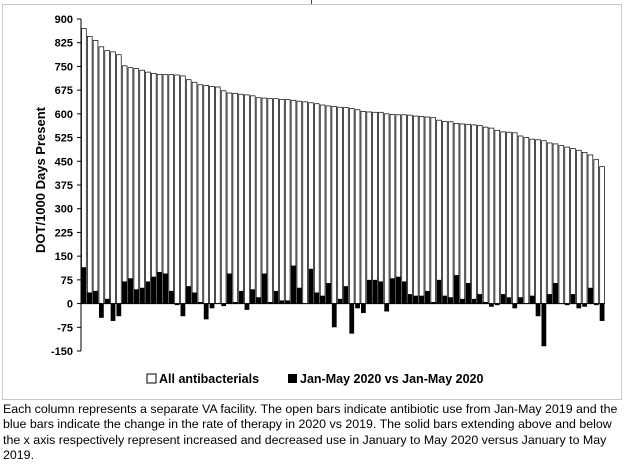 This screenshot has width=625, height=473. Describe the element at coordinates (64, 257) in the screenshot. I see `y-tick-label: 150` at that location.